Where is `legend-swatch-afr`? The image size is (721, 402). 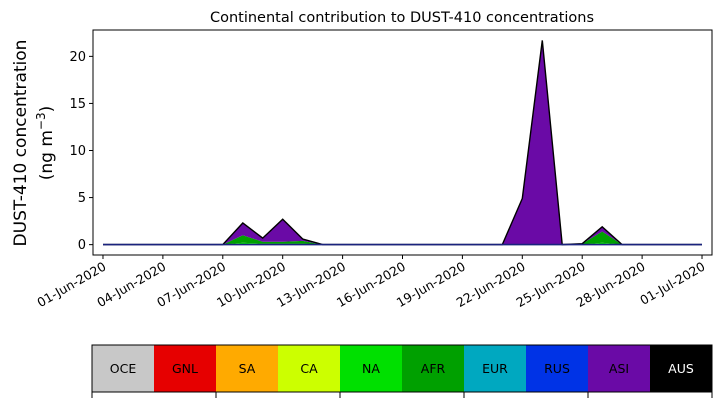 legend-swatch-afr is located at coordinates (433, 368).